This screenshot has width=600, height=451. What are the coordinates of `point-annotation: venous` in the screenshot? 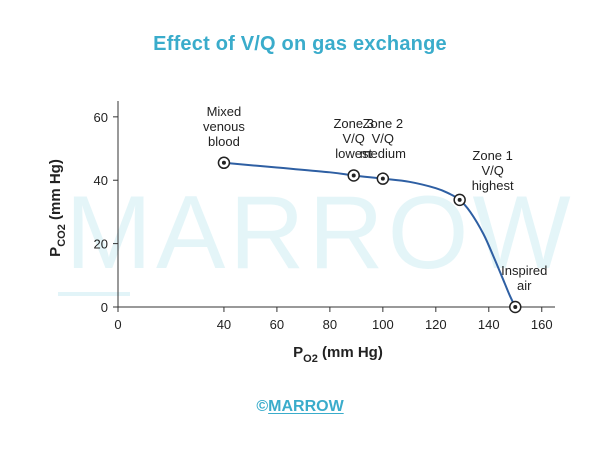 It's located at (224, 126).